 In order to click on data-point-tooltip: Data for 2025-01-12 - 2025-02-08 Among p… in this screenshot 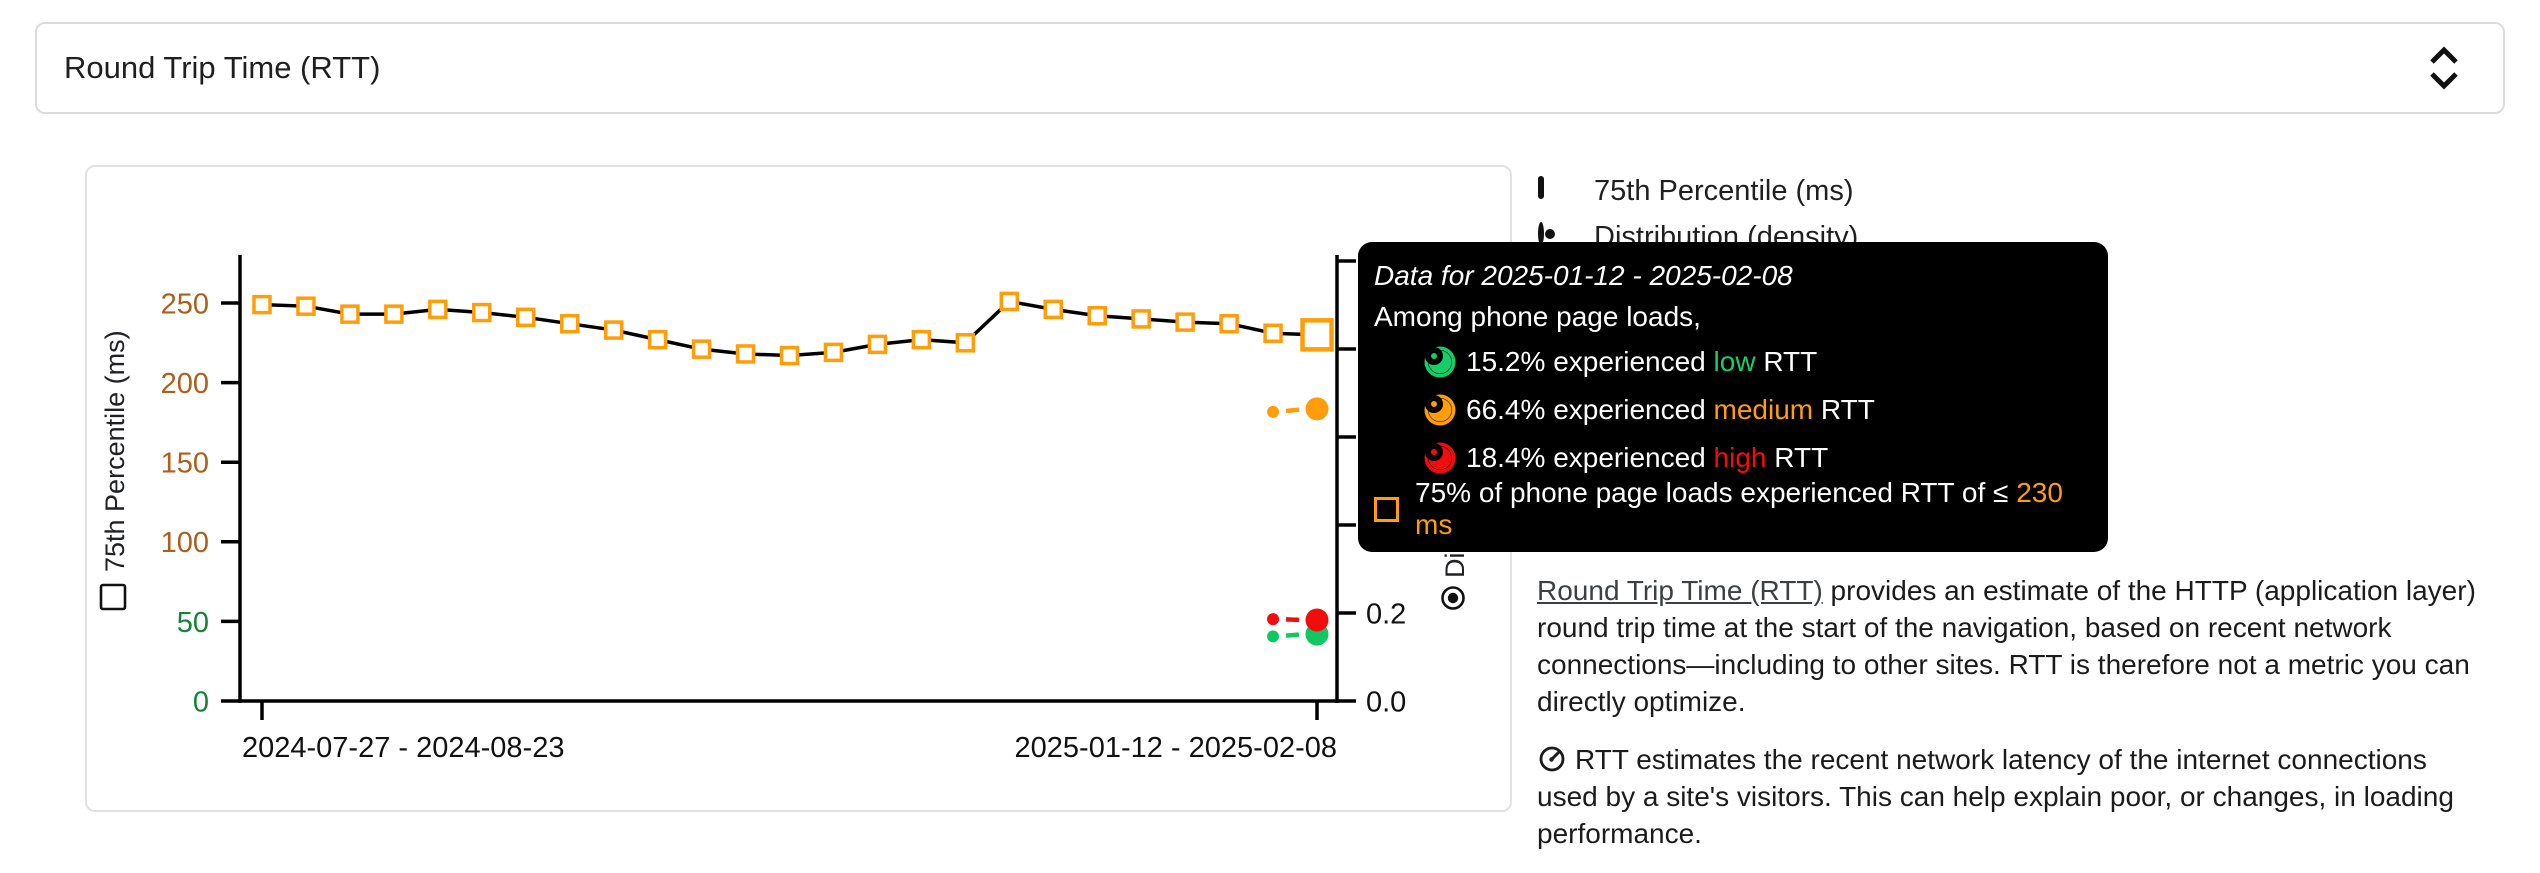, I will do `click(1733, 397)`.